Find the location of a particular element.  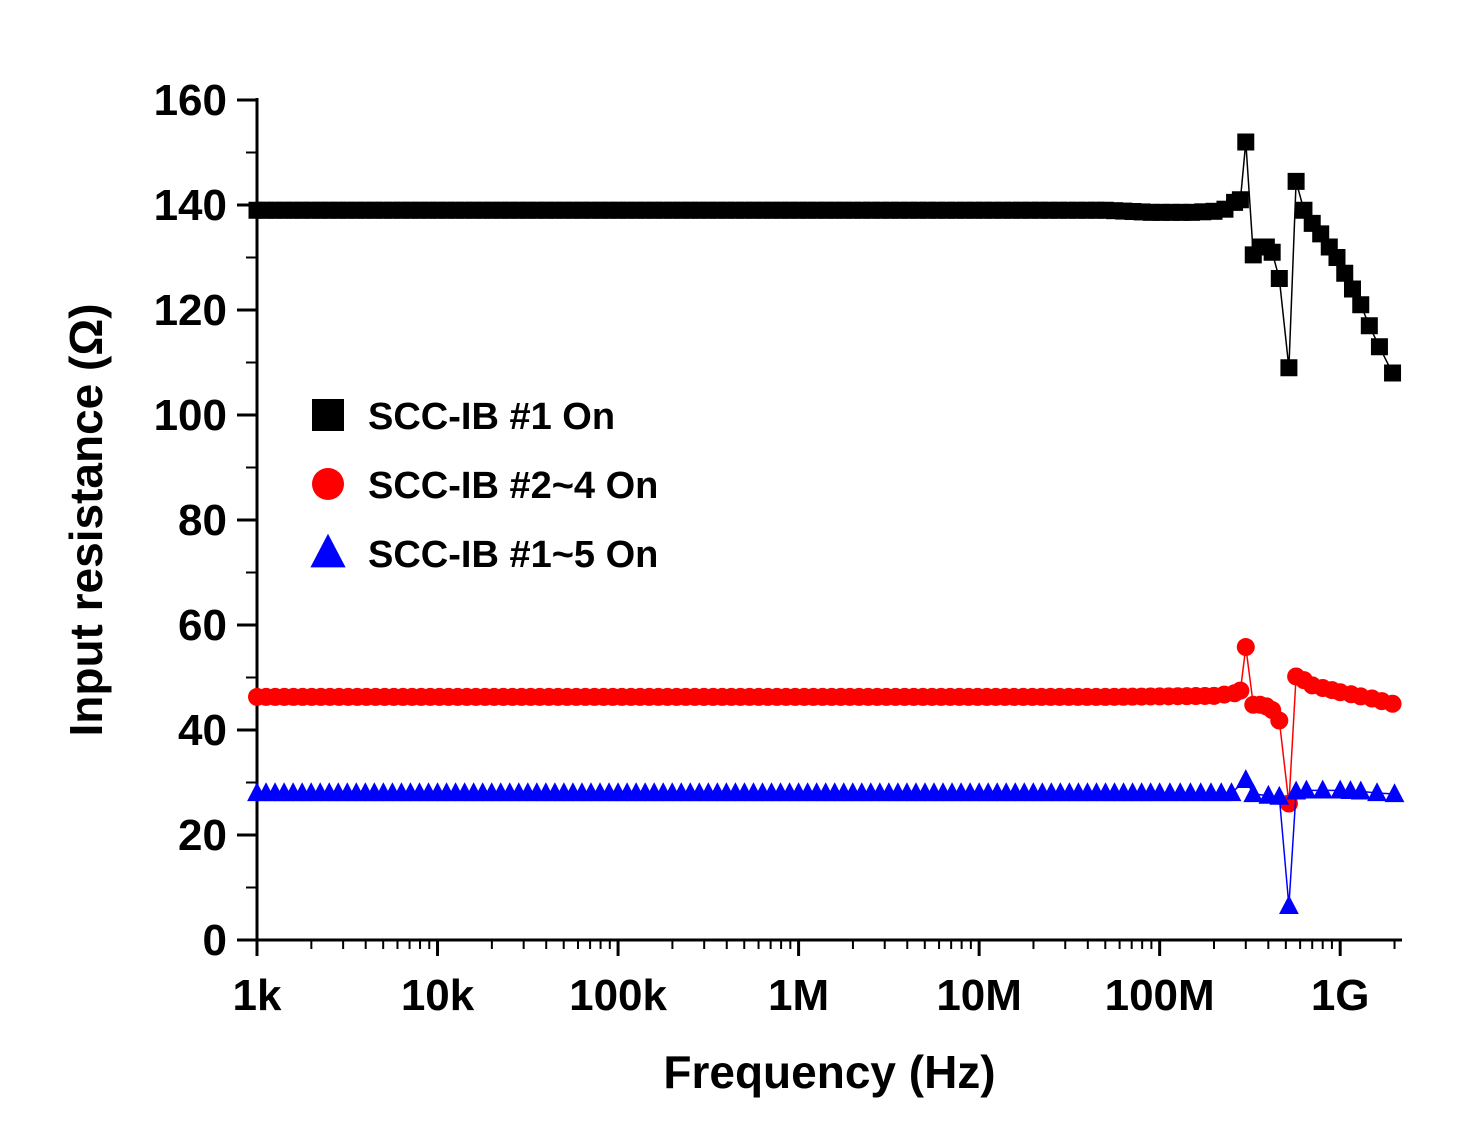

x-tick-label: 10k is located at coordinates (438, 995).